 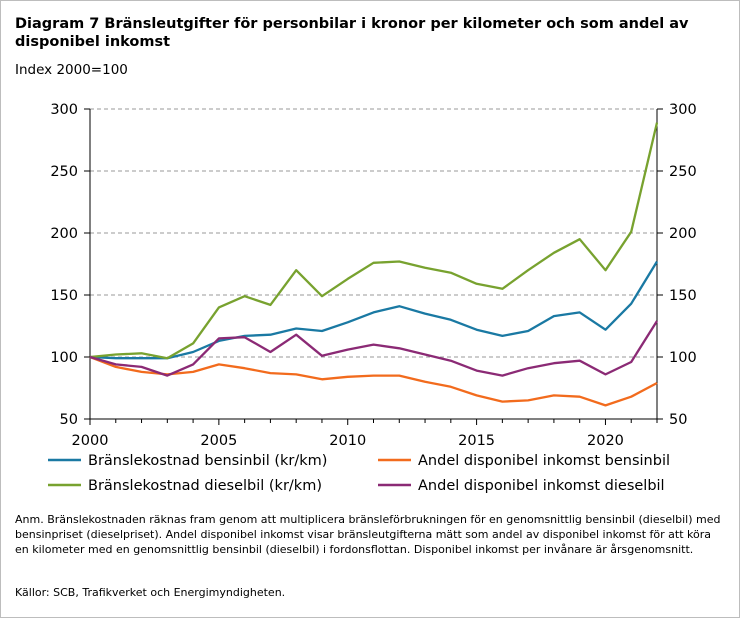 I want to click on y-tick-label-right-200: 200, so click(x=683, y=234).